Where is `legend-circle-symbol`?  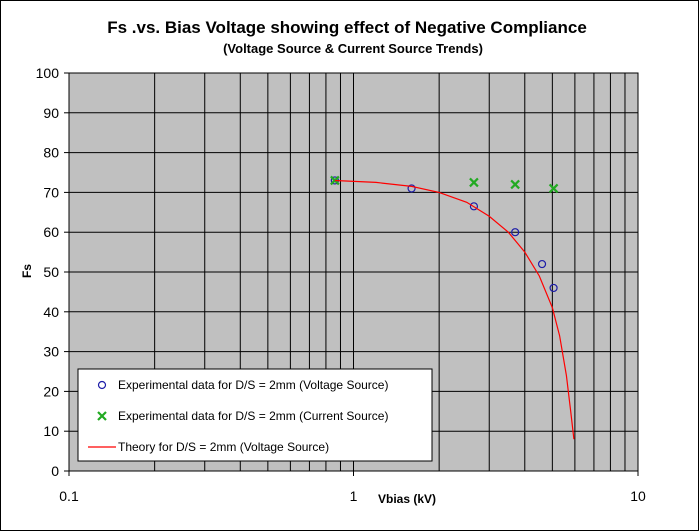 legend-circle-symbol is located at coordinates (102, 385).